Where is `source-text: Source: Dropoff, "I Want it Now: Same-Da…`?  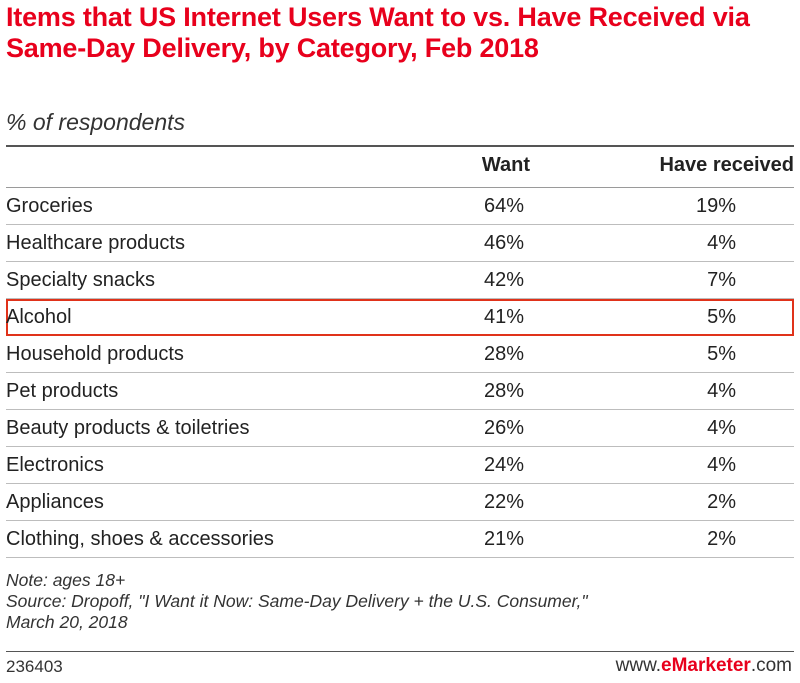
source-text: Source: Dropoff, "I Want it Now: Same-Da… is located at coordinates (297, 601).